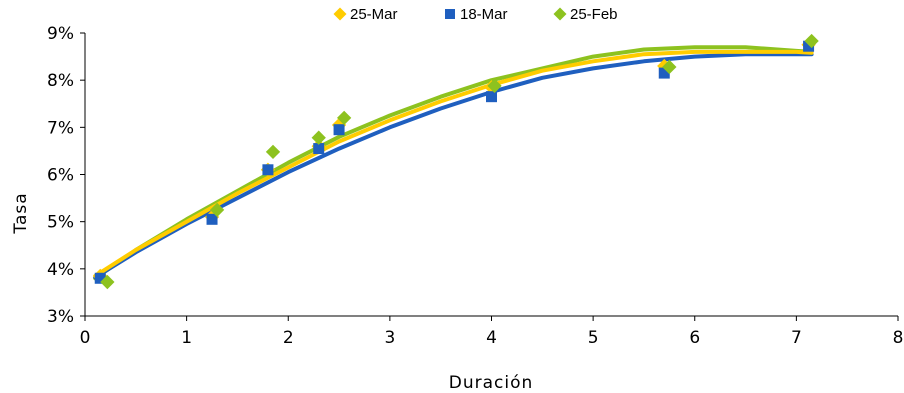  Describe the element at coordinates (796, 338) in the screenshot. I see `x-tick-label: 7` at that location.